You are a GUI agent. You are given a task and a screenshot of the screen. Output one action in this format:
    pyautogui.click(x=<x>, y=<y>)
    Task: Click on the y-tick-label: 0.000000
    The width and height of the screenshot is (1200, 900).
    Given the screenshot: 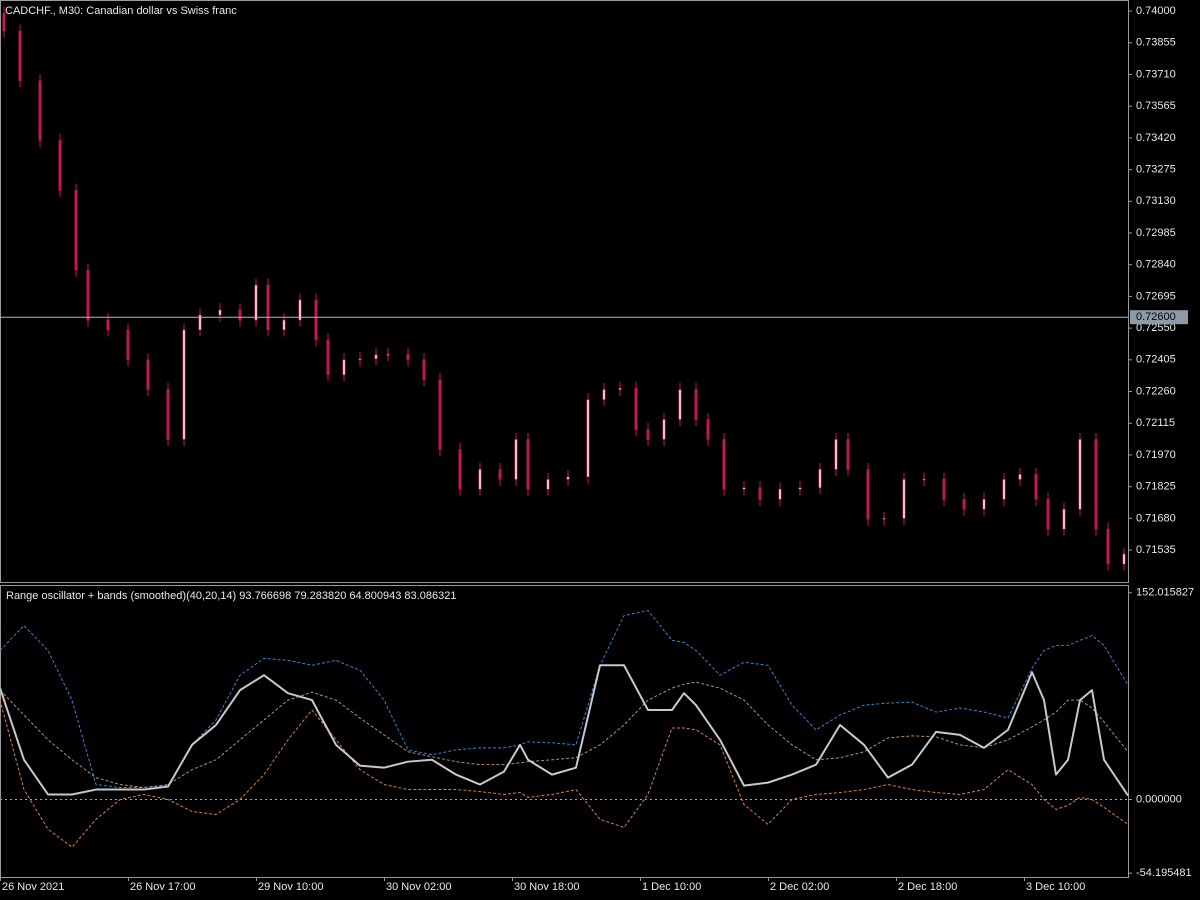 What is the action you would take?
    pyautogui.click(x=1159, y=799)
    